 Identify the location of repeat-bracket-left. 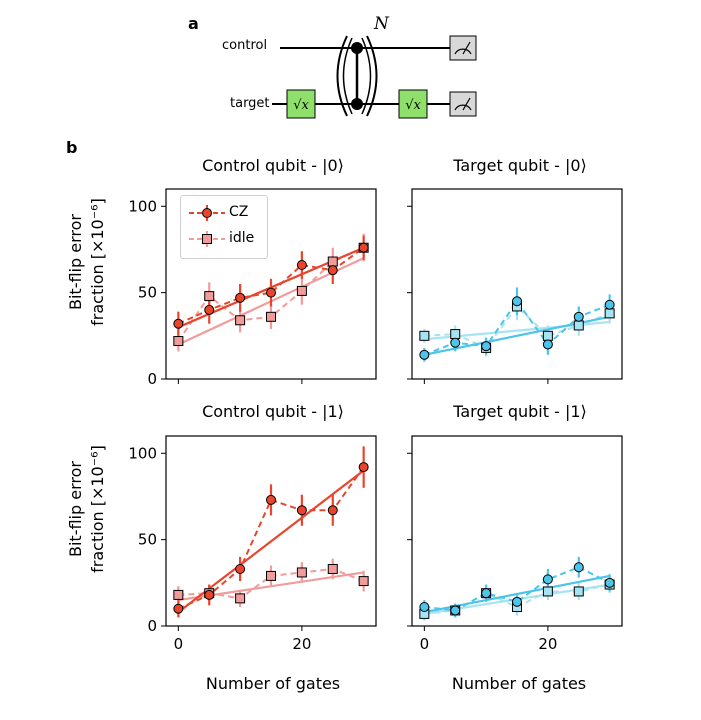
(342, 76).